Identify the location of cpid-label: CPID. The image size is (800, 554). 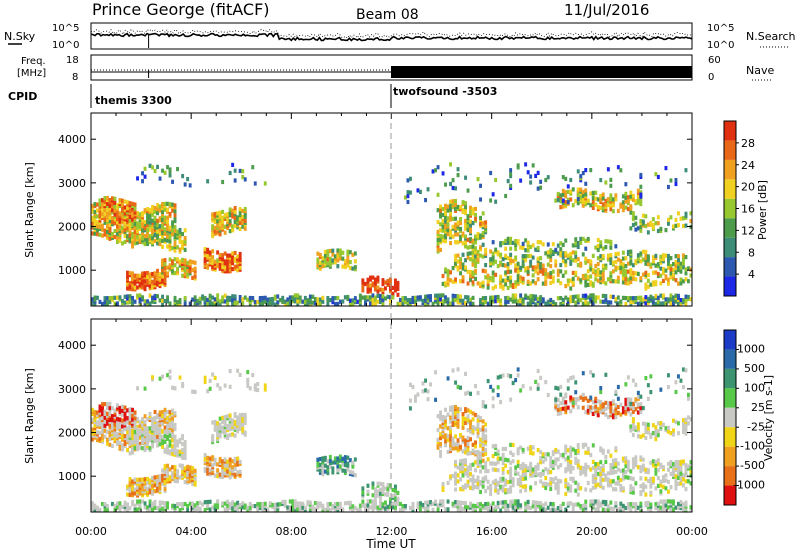
(22, 96).